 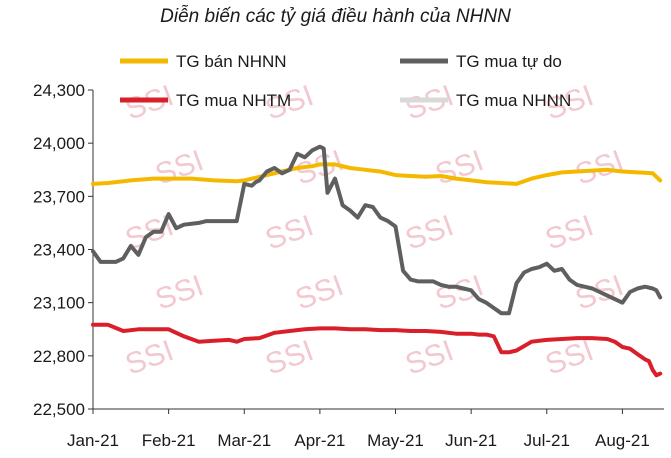 What do you see at coordinates (335, 16) in the screenshot?
I see `chart-title: Diễn biến các tỷ giá điều hành của NHNN` at bounding box center [335, 16].